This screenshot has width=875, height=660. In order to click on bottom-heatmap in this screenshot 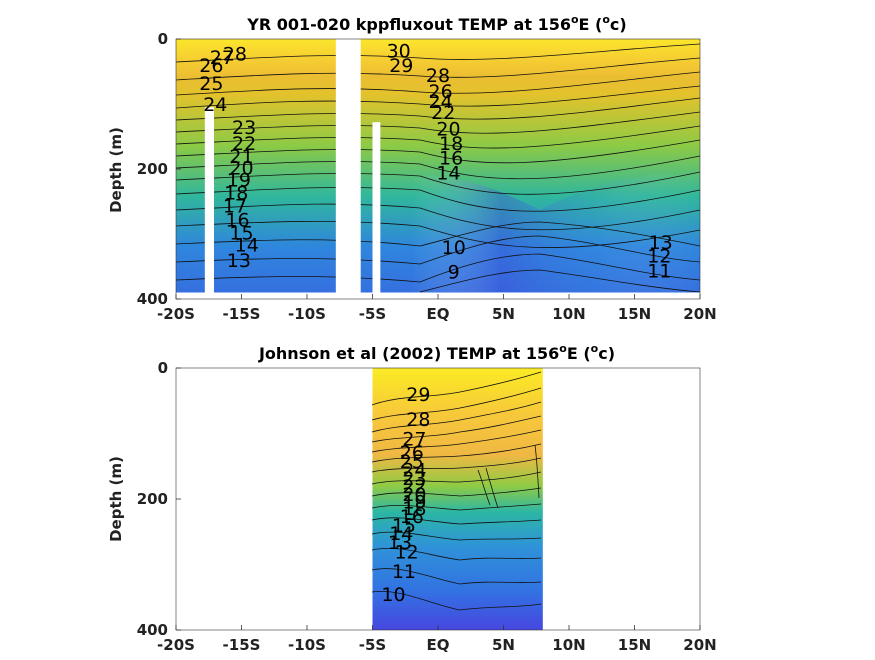, I will do `click(457, 499)`.